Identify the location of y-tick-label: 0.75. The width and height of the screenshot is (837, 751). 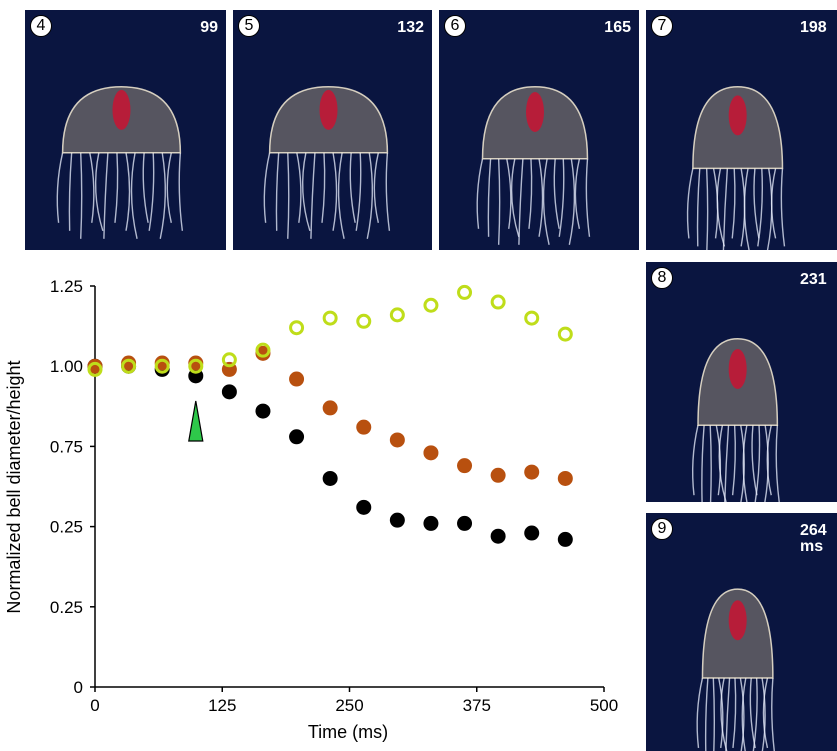
(66, 446).